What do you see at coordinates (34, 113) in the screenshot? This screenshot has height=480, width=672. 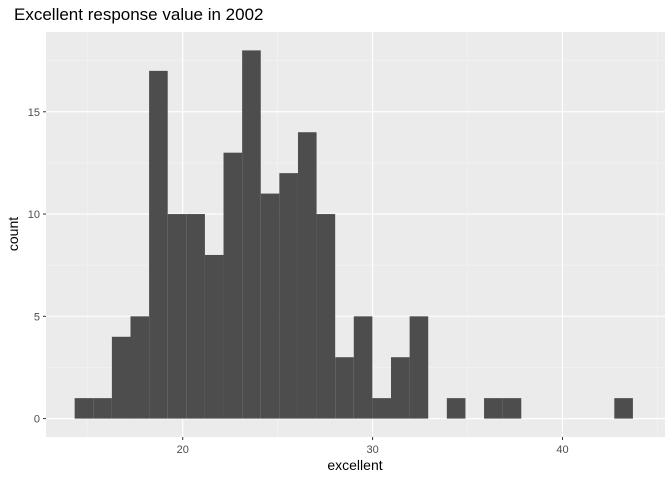 I see `y-tick-label: 15` at bounding box center [34, 113].